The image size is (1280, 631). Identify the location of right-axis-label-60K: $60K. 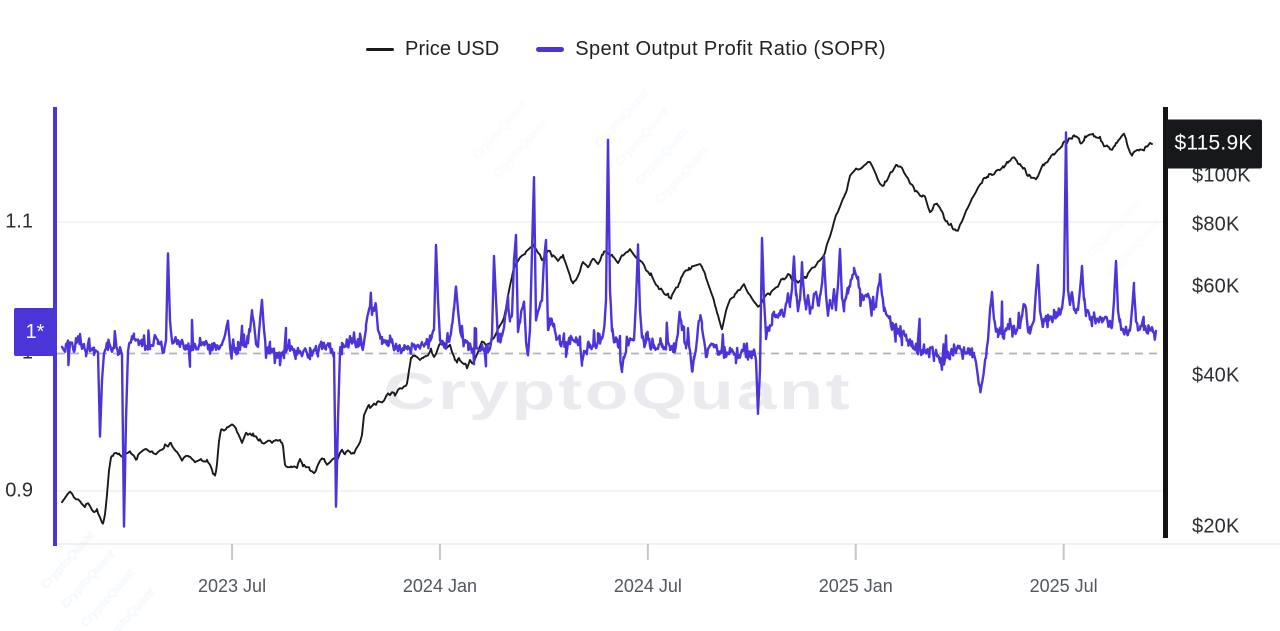
(1216, 286).